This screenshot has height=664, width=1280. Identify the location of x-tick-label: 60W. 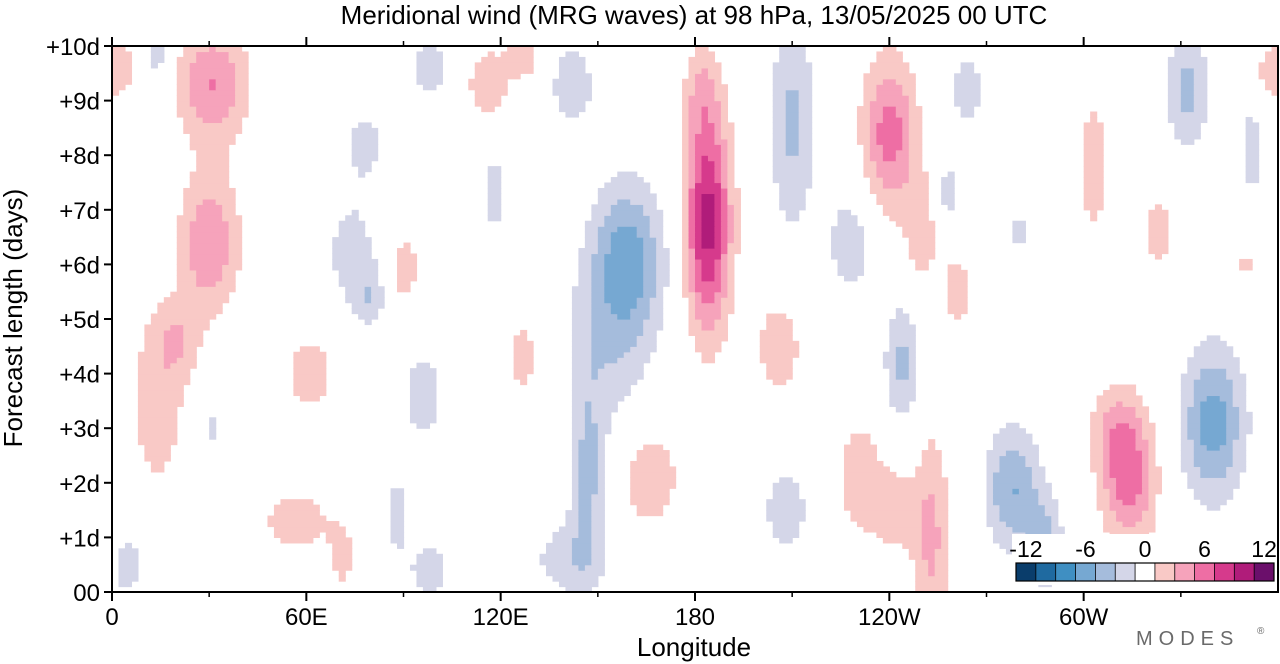
(1084, 617).